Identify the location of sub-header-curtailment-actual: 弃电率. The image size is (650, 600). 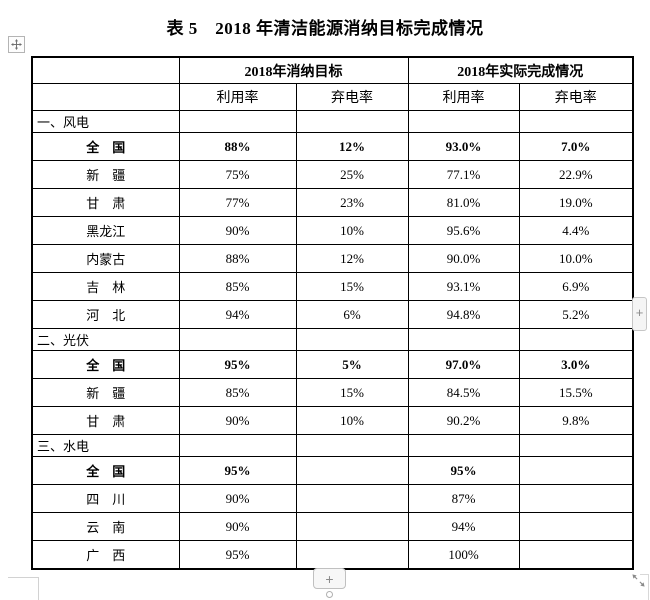
(576, 97).